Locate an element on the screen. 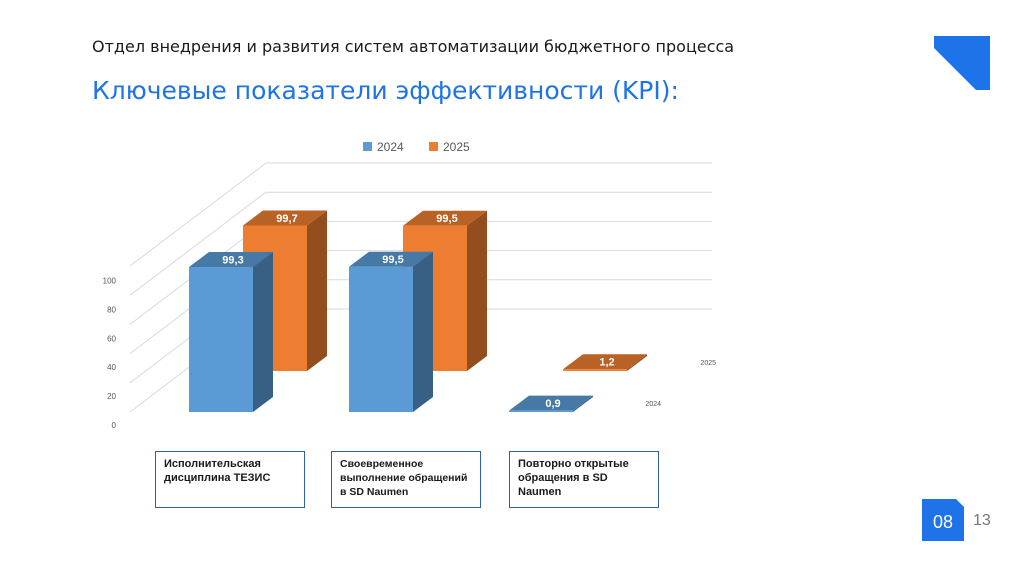 This screenshot has height=576, width=1024. y-tick-label: 20 is located at coordinates (111, 396).